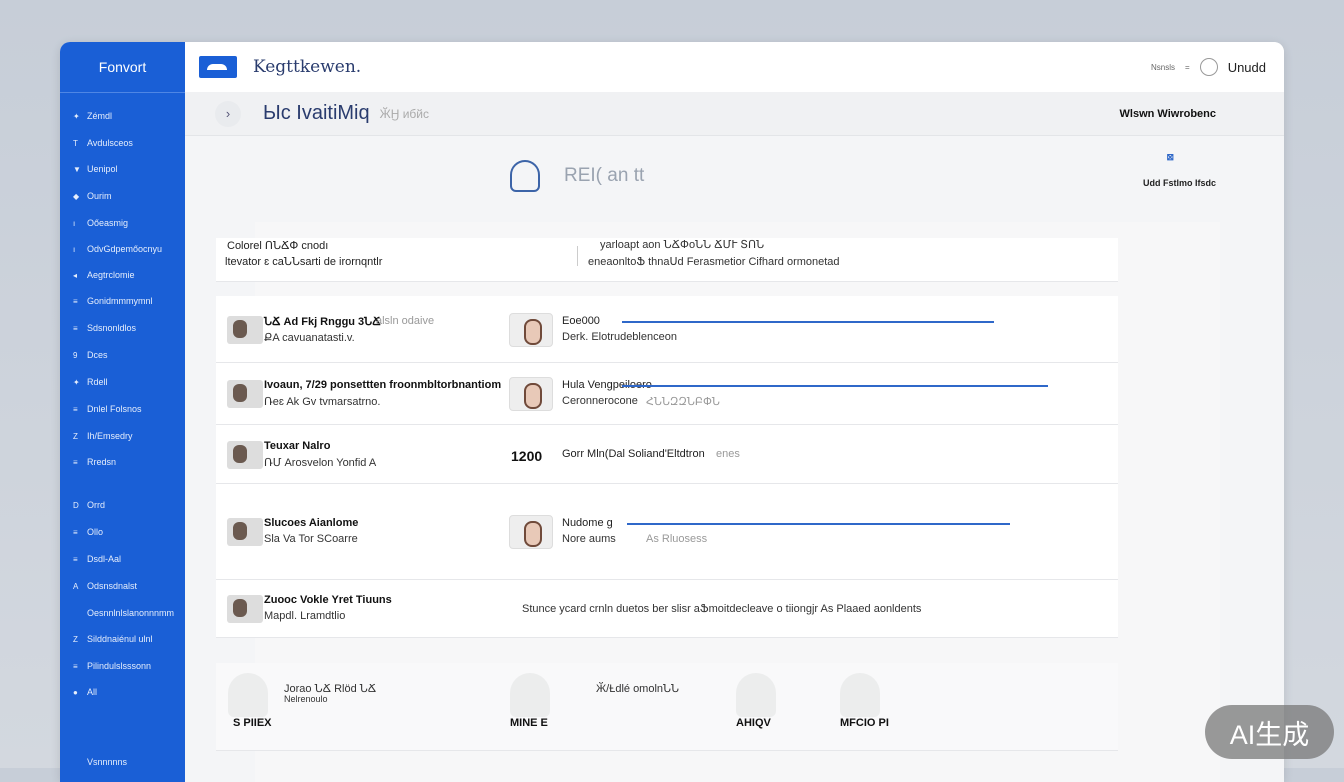 This screenshot has width=1344, height=782. Describe the element at coordinates (122, 382) in the screenshot. I see `sidebar-item: ✦ Rdell` at that location.